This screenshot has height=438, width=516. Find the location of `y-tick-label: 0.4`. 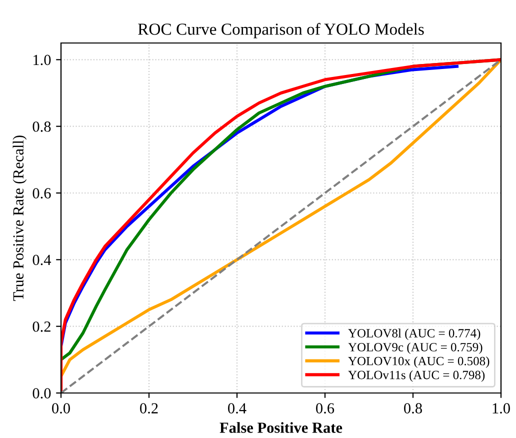

y-tick-label: 0.4 is located at coordinates (42, 260).